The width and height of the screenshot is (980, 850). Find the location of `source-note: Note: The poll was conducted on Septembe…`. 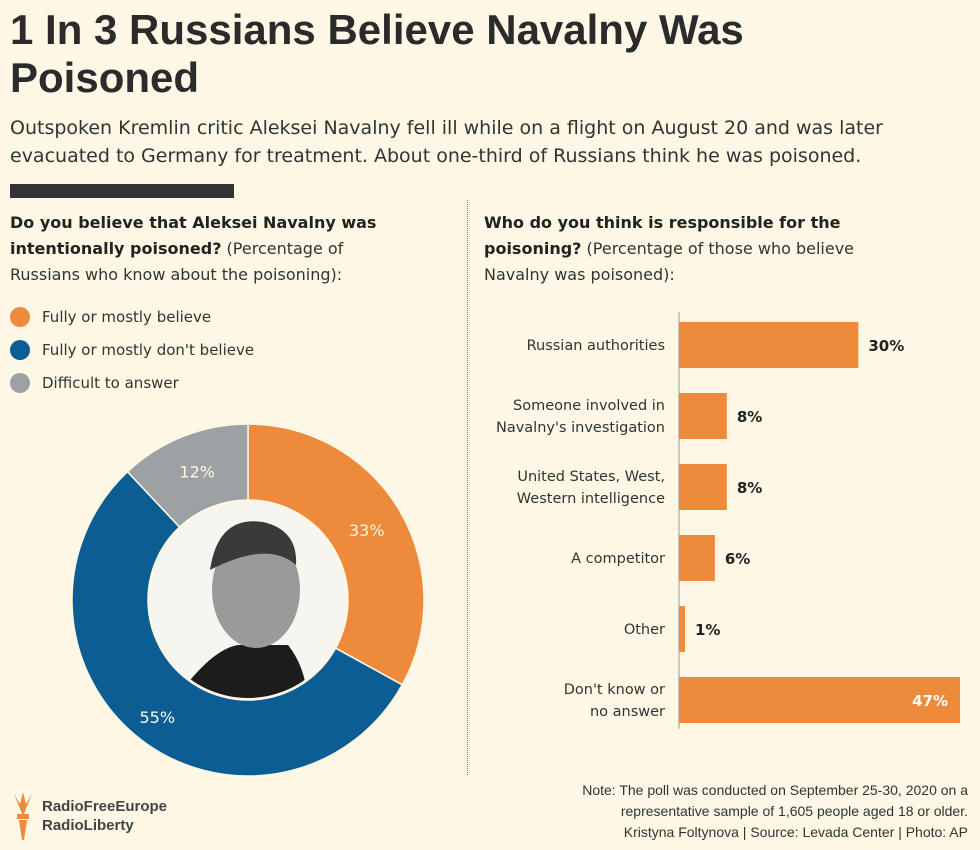

source-note: Note: The poll was conducted on Septembe… is located at coordinates (775, 811).